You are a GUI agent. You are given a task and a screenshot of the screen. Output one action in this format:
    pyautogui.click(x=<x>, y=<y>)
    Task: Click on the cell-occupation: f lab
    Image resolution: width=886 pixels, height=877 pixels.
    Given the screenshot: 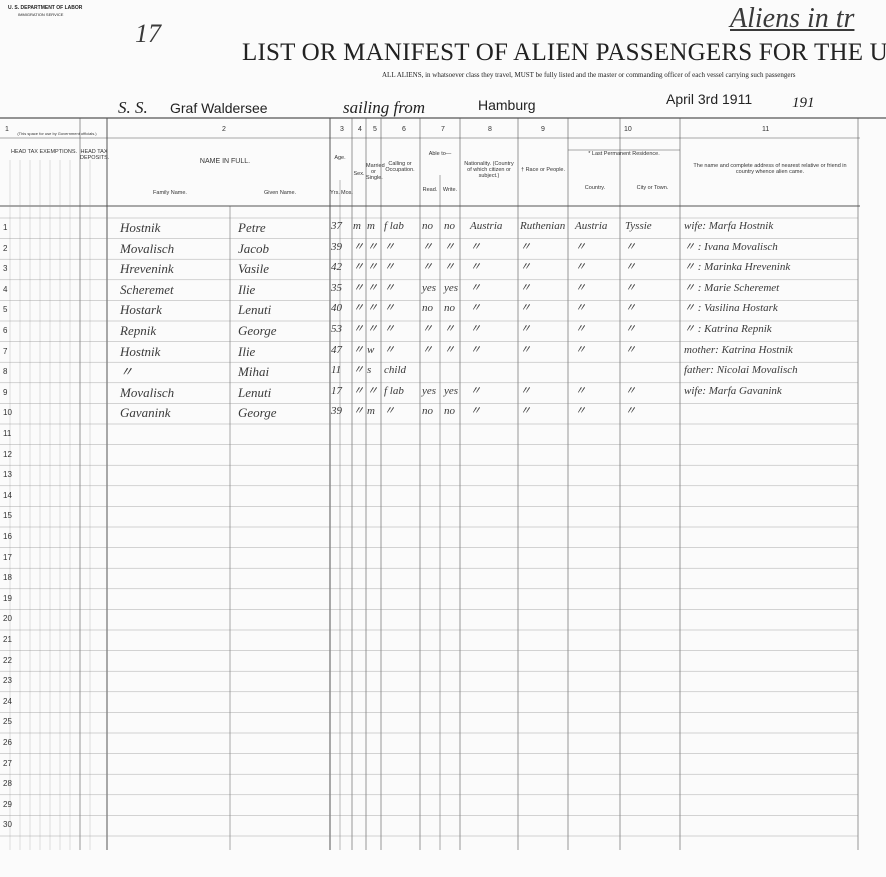 What is the action you would take?
    pyautogui.click(x=394, y=390)
    